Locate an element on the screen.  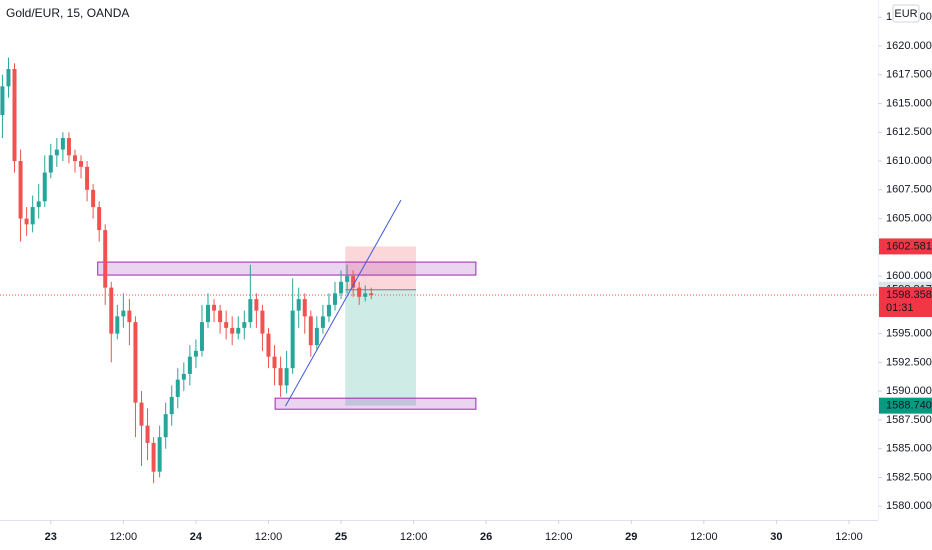
x-tick-label: 23 is located at coordinates (51, 537).